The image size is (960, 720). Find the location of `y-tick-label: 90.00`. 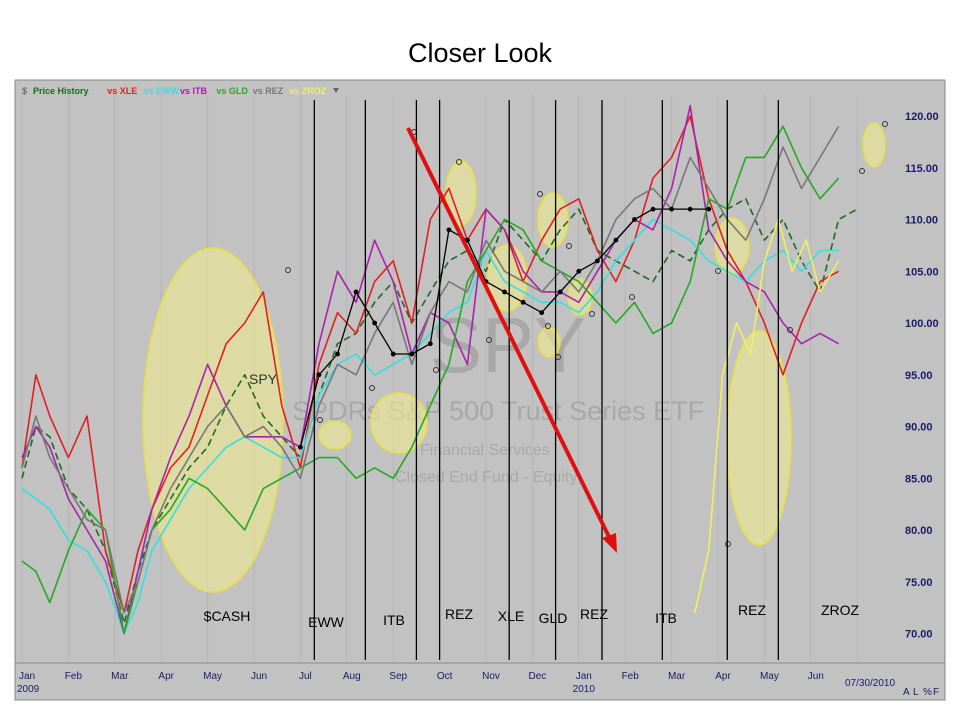

y-tick-label: 90.00 is located at coordinates (919, 428).